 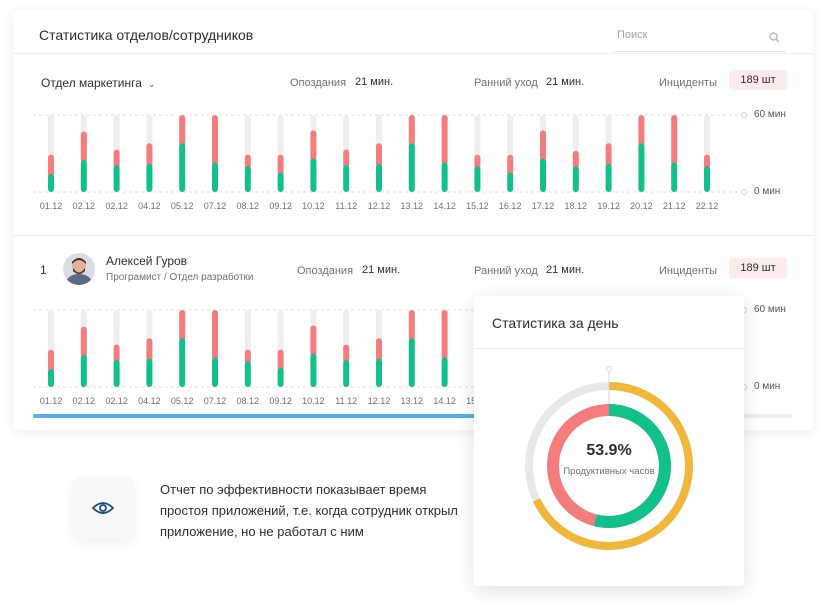 I want to click on x-tick-label: 07.12, so click(x=215, y=206).